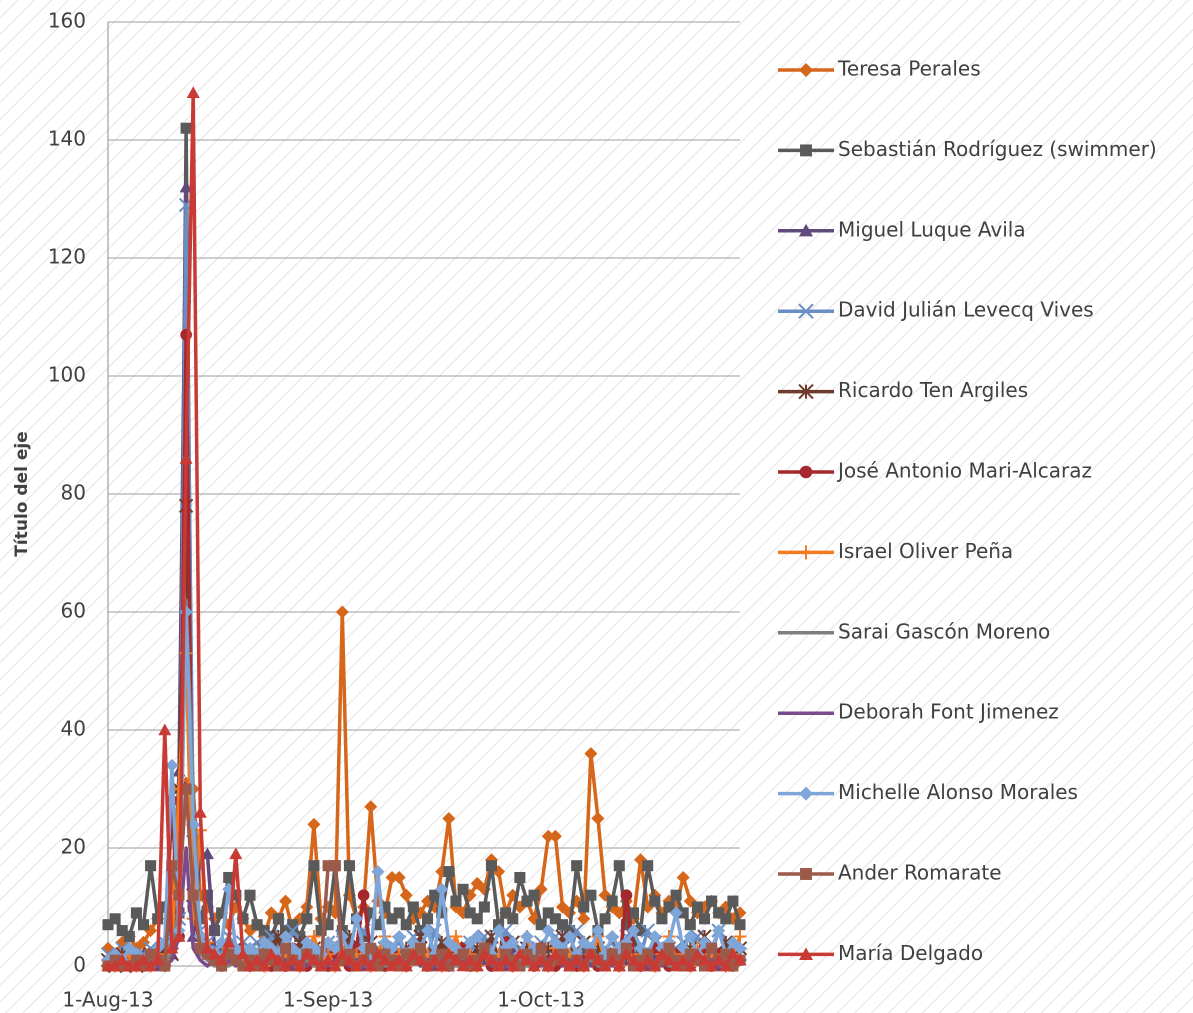  Describe the element at coordinates (73, 729) in the screenshot. I see `y-tick-label: 40` at that location.